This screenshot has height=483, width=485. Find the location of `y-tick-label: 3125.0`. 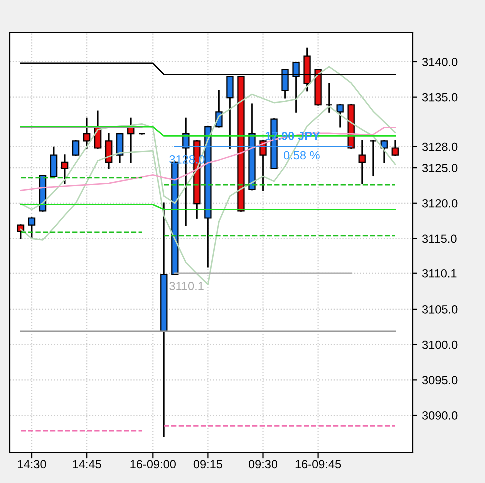

y-tick-label: 3125.0 is located at coordinates (440, 168).